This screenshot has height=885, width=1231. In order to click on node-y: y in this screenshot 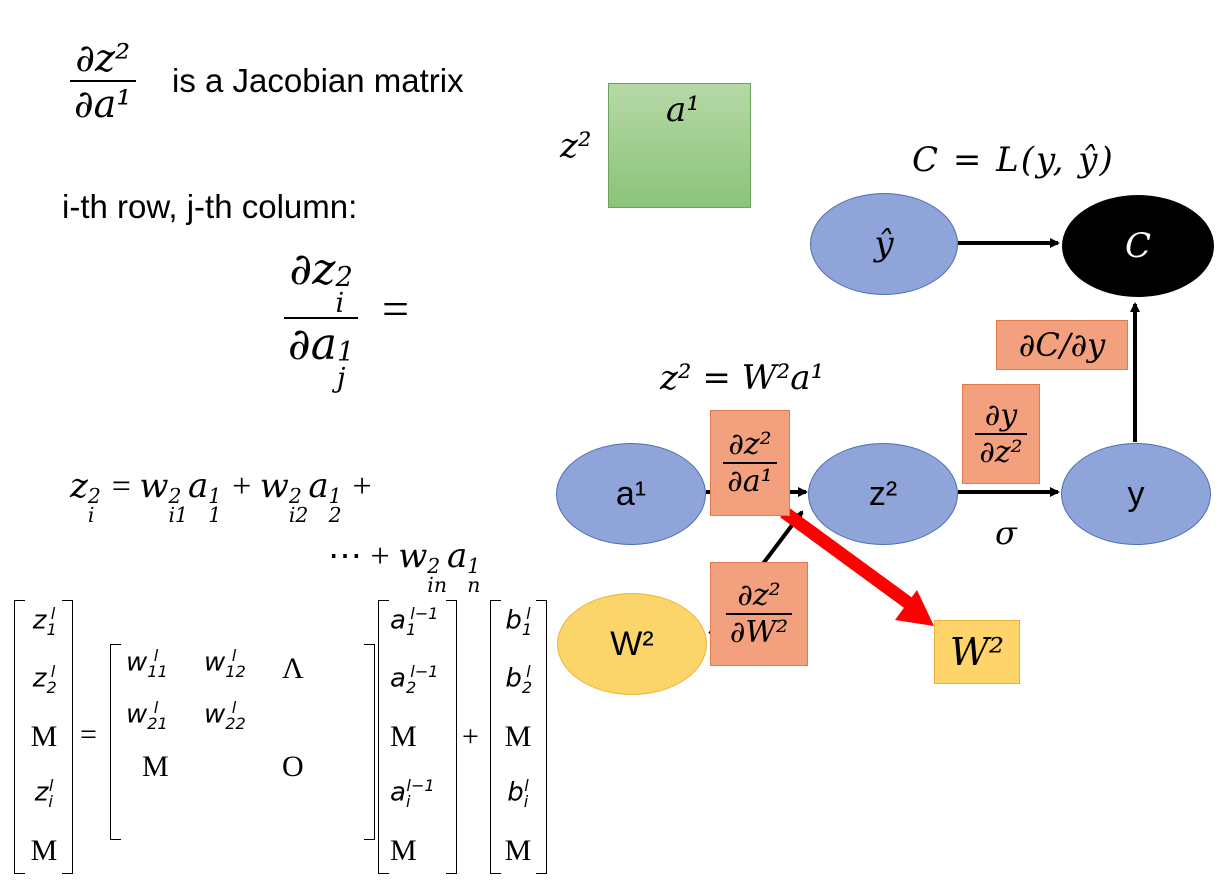, I will do `click(1136, 494)`.